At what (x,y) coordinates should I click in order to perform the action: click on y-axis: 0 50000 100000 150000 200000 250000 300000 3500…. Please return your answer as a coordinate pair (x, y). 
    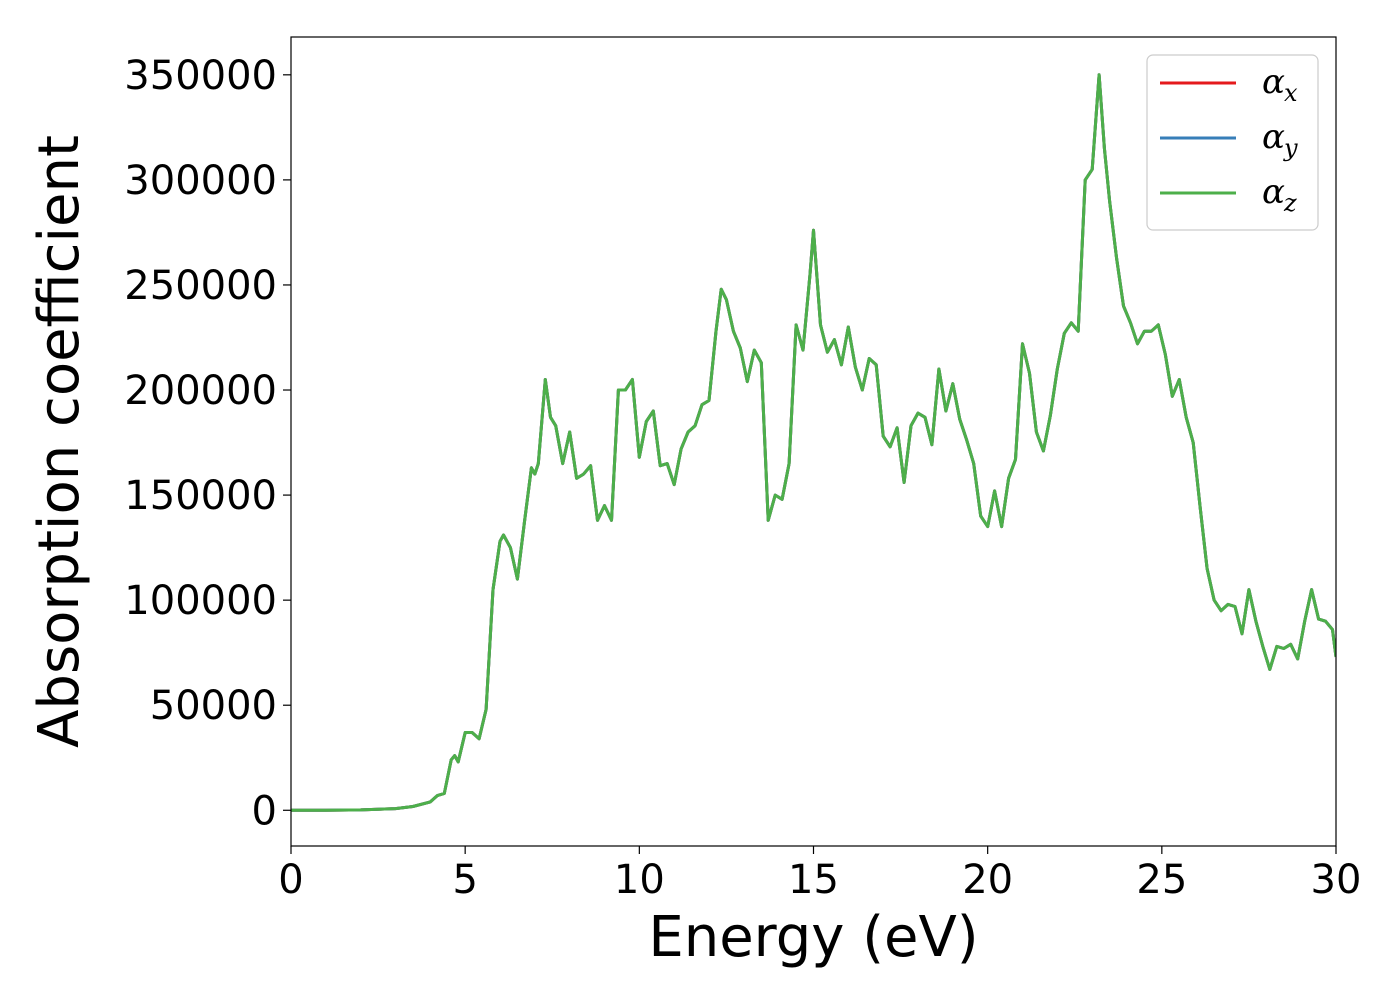
    Looking at the image, I should click on (207, 443).